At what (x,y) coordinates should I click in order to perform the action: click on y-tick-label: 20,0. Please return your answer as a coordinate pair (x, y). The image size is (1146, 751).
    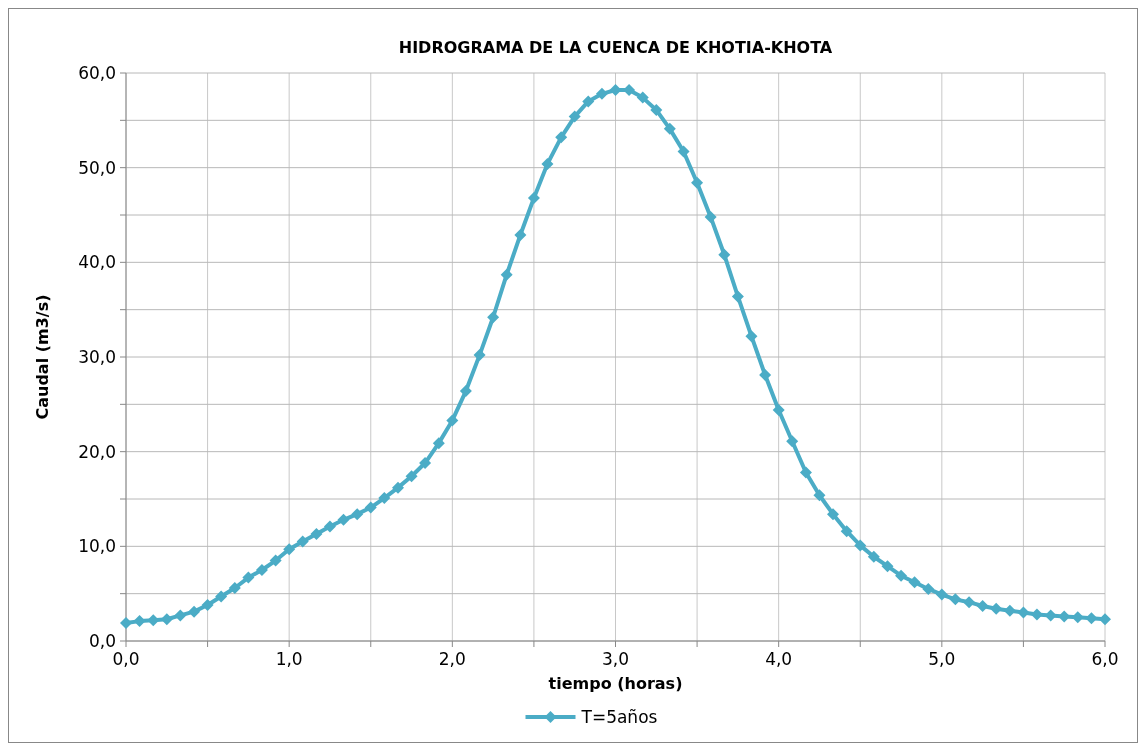
    Looking at the image, I should click on (97, 451).